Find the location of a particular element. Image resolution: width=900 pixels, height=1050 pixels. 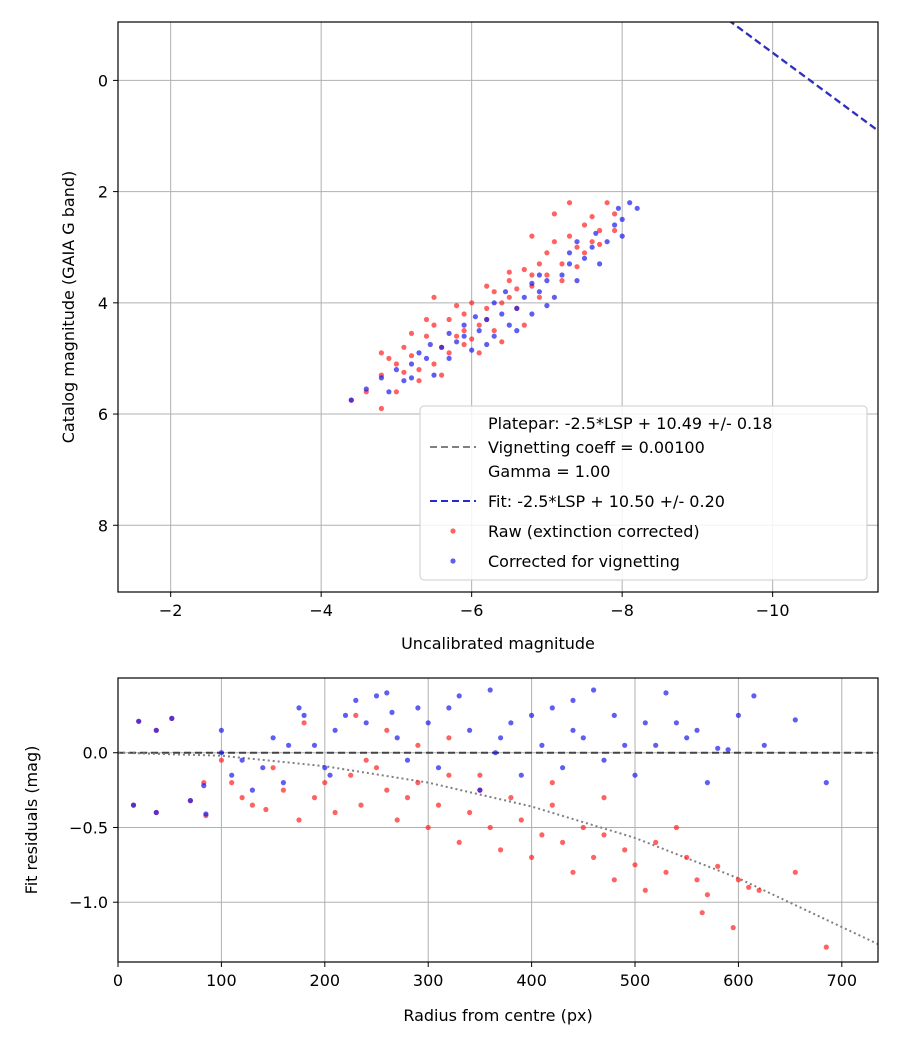

bottom-y-axis-label: Fit residuals (mag) is located at coordinates (31, 820).